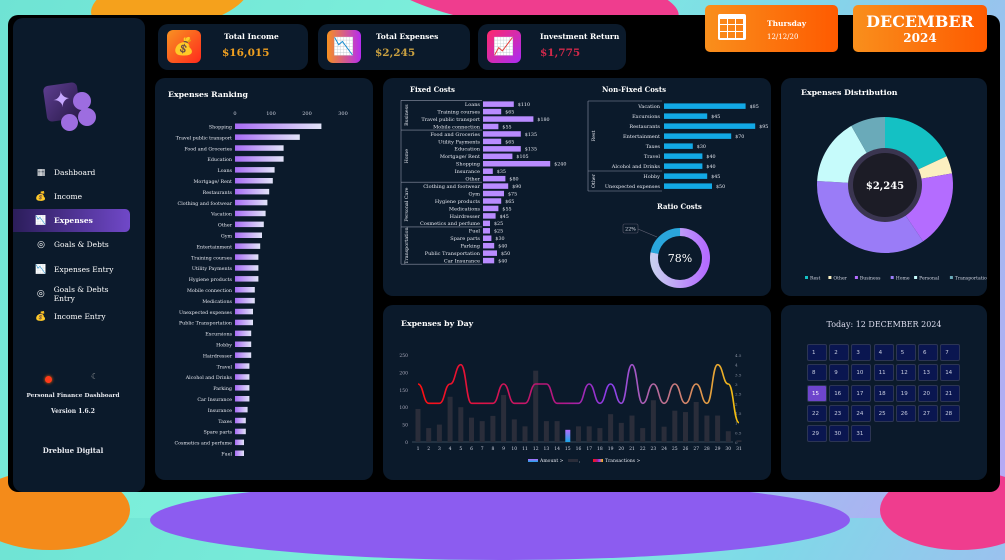 Image resolution: width=1005 pixels, height=560 pixels. What do you see at coordinates (646, 117) in the screenshot?
I see `bar-label: Excursions` at bounding box center [646, 117].